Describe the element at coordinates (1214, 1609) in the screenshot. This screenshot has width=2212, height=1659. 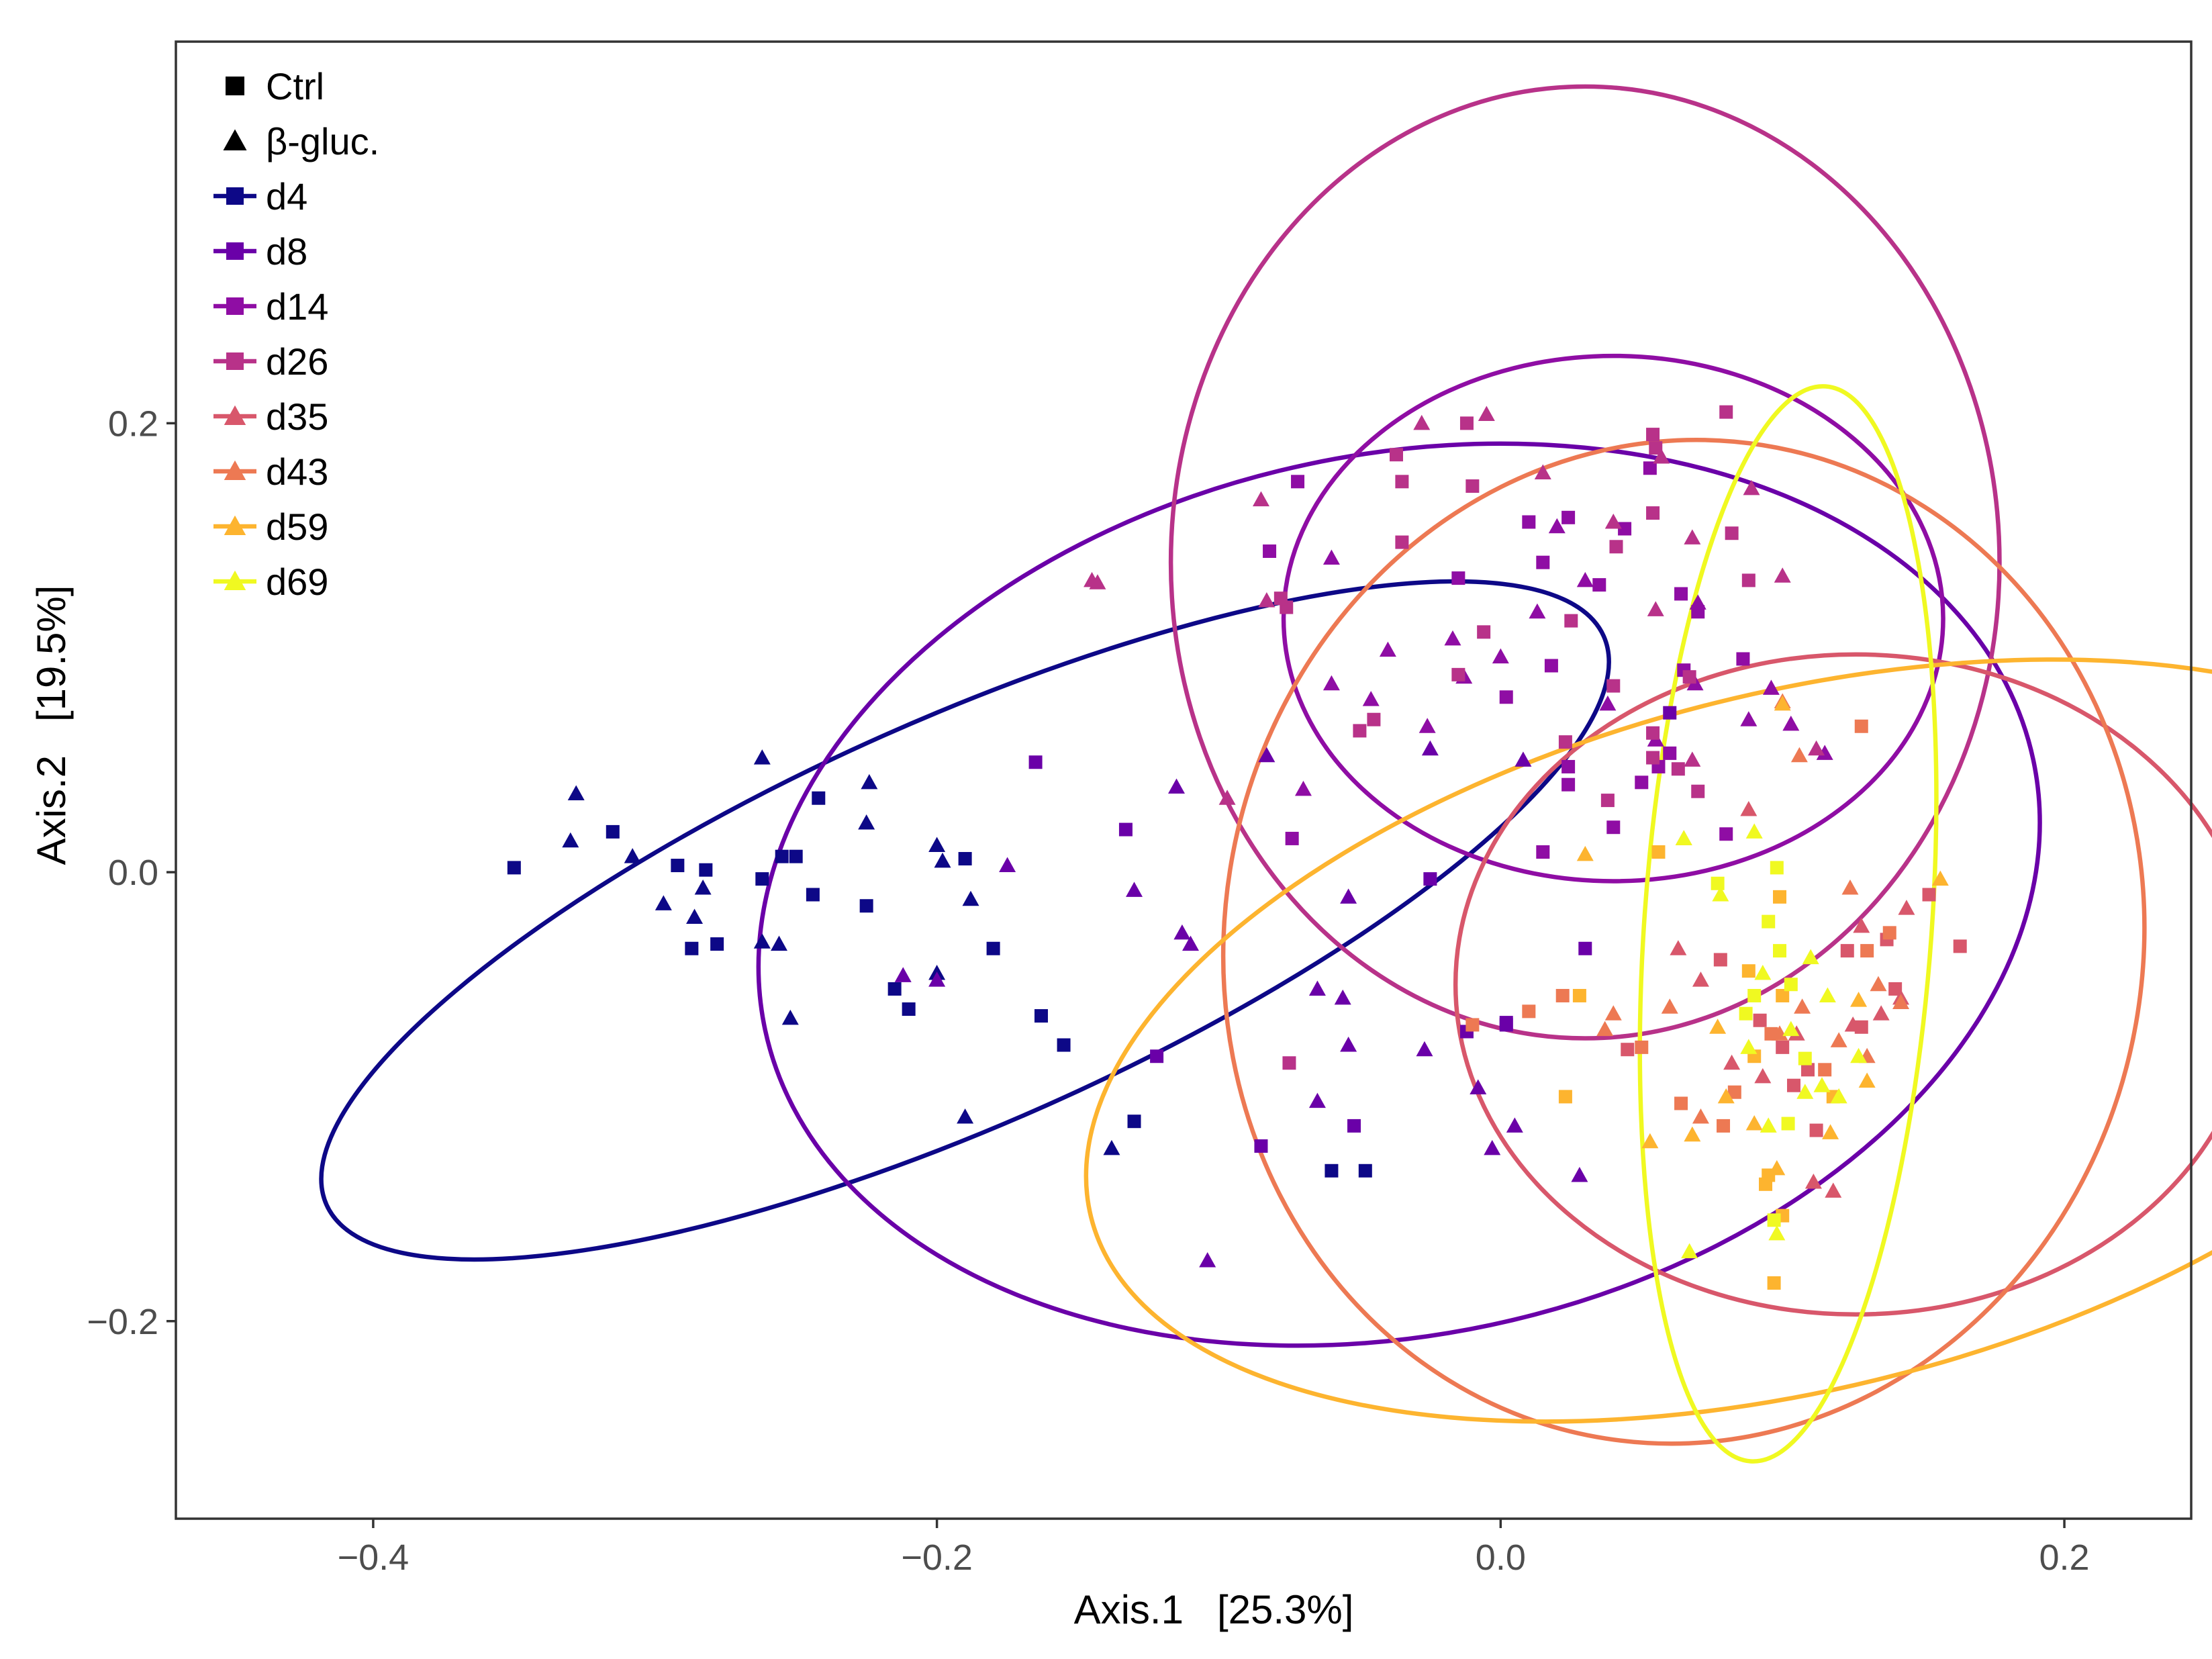
I see `x-axis-title: Axis.1 [25.3%]` at that location.